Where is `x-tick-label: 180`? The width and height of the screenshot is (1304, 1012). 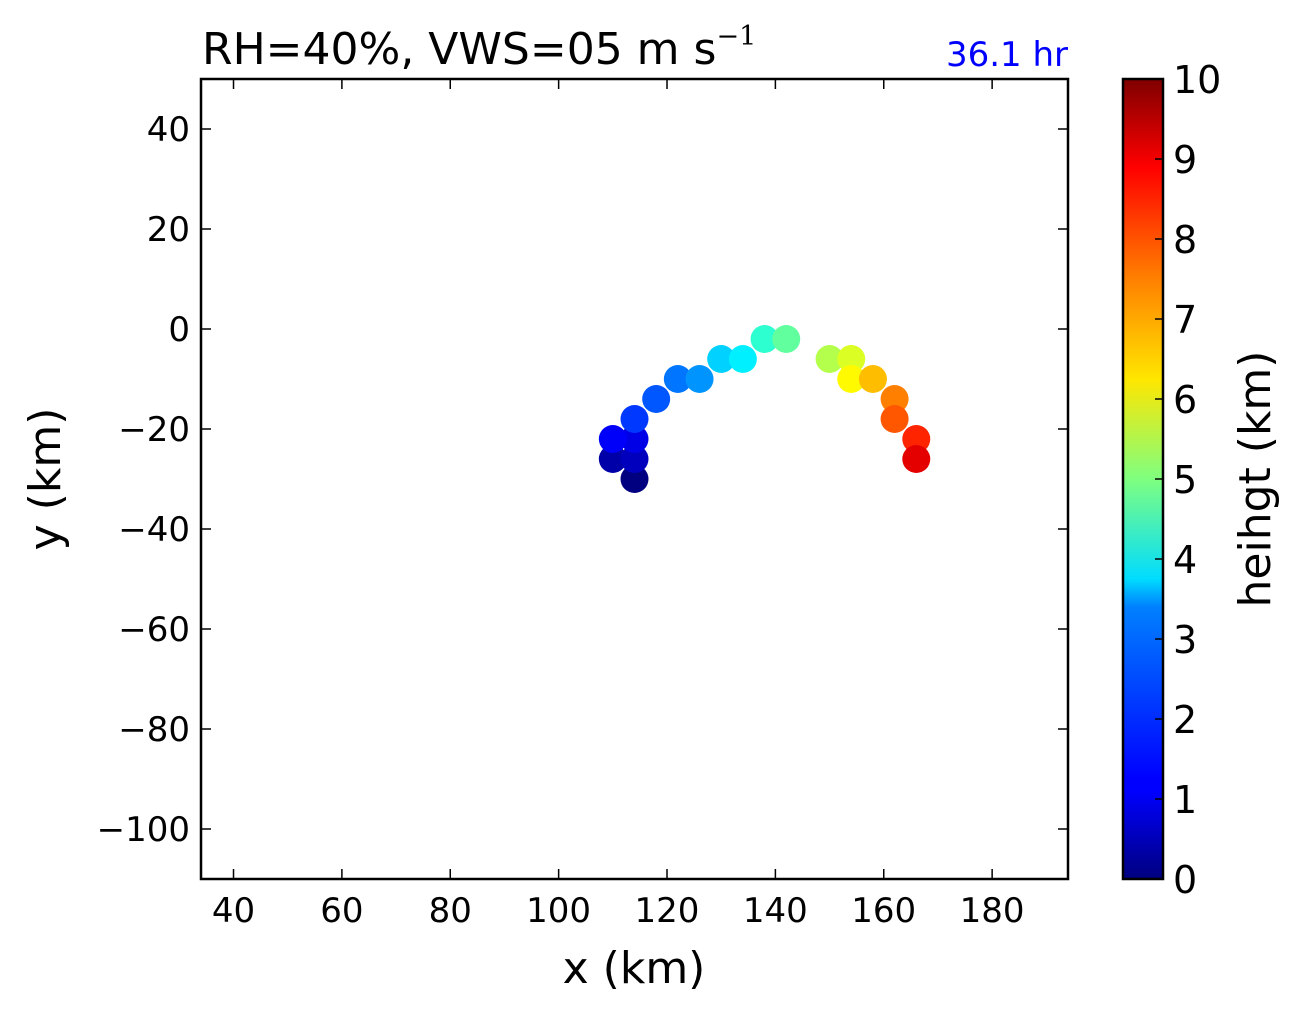 x-tick-label: 180 is located at coordinates (992, 911).